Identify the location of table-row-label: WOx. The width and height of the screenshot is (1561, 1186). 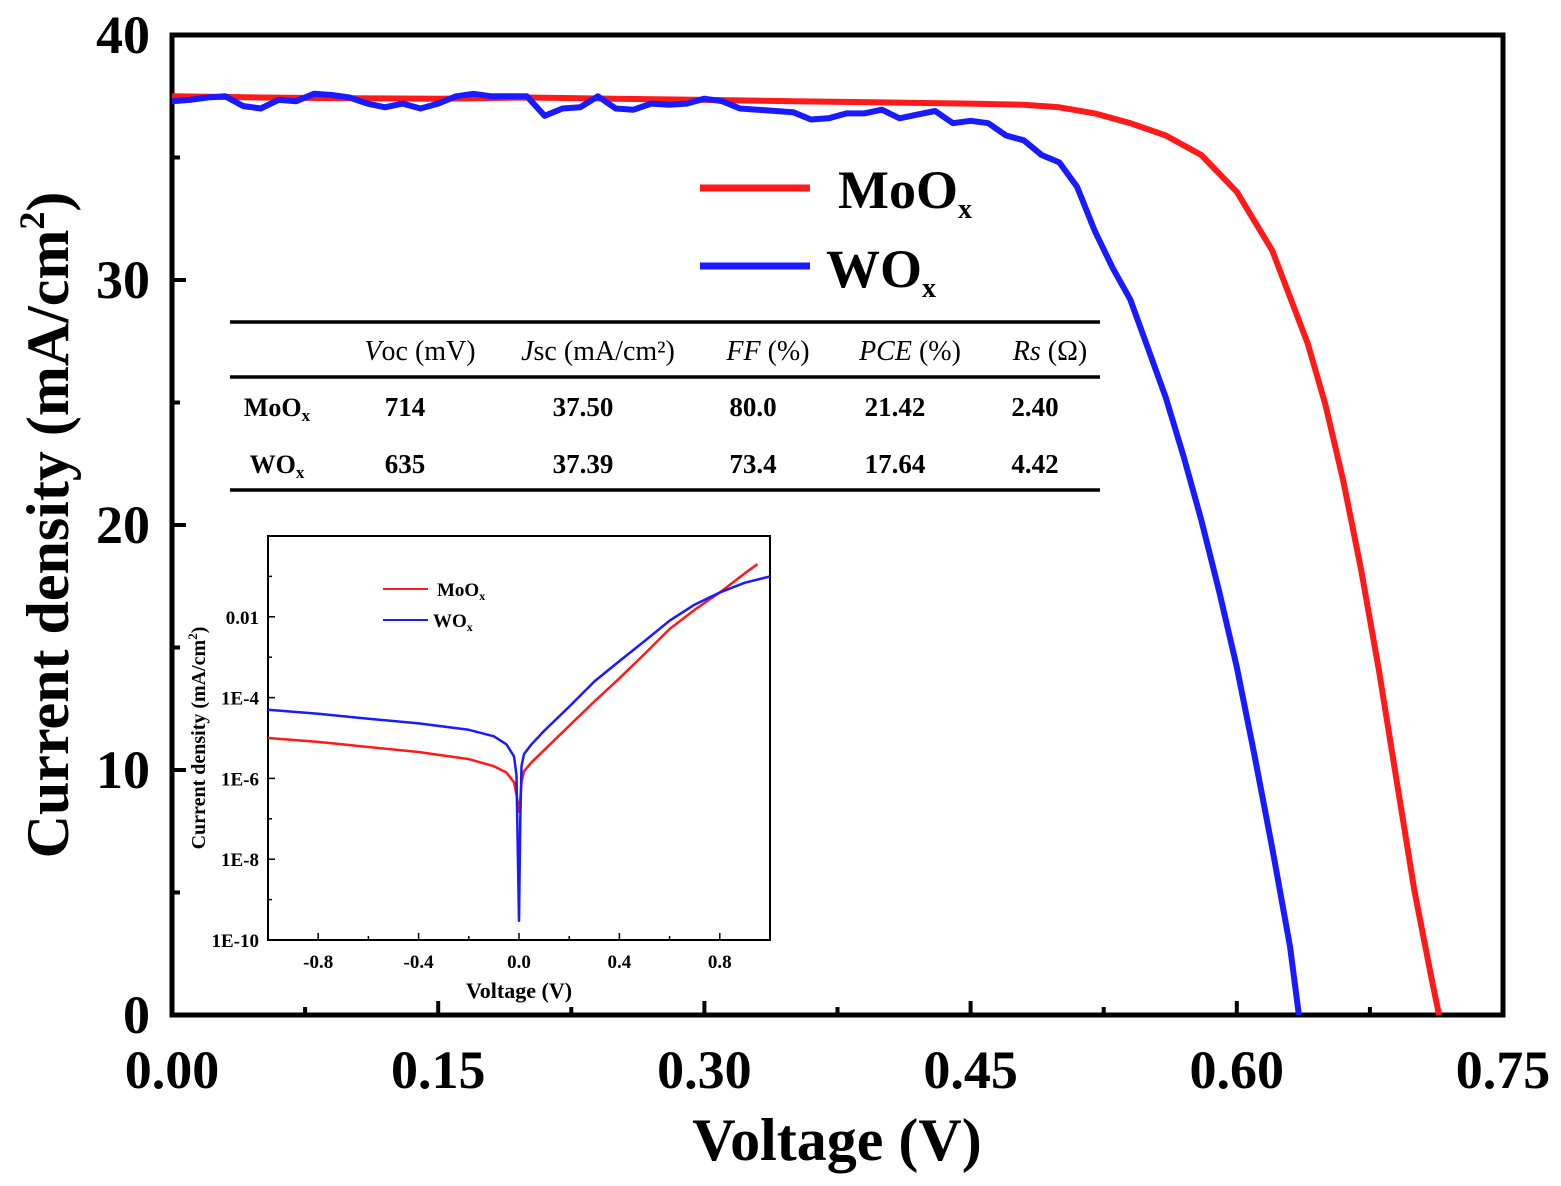
(277, 466).